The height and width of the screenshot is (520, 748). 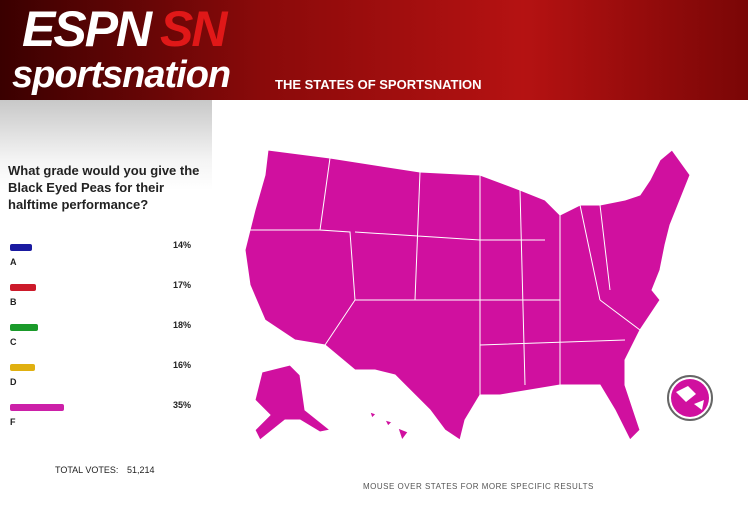 I want to click on hawaii, so click(x=389, y=426).